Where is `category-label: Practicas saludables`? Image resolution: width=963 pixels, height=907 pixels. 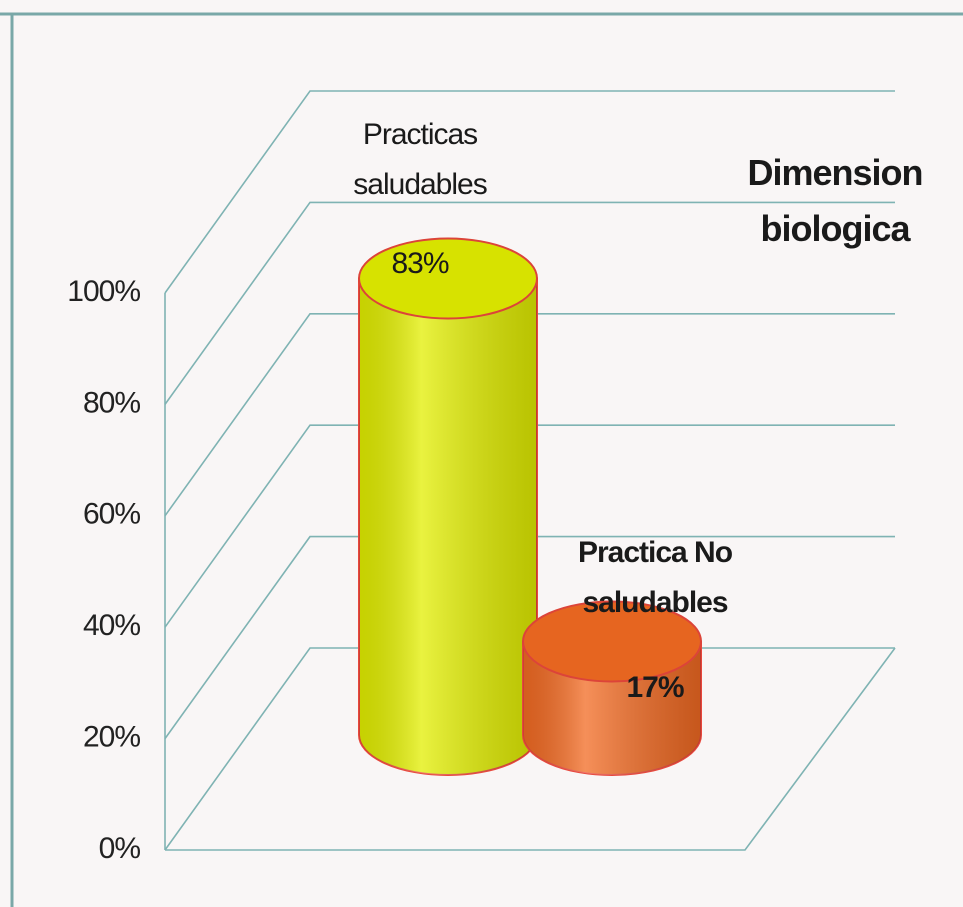 category-label: Practicas saludables is located at coordinates (420, 159).